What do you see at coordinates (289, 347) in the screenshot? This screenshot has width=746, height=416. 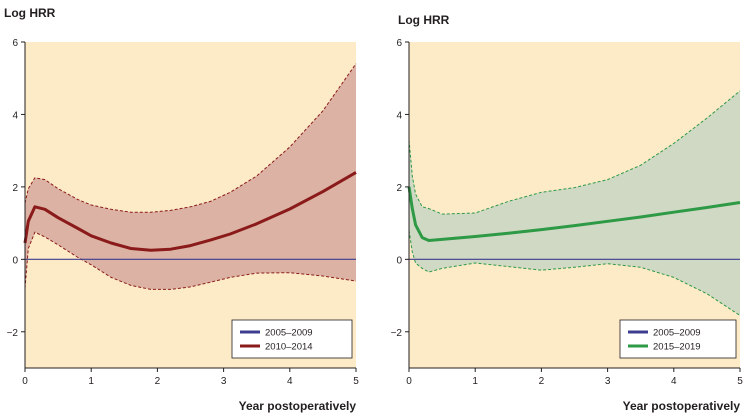 I see `legend-label: 2010–2014` at bounding box center [289, 347].